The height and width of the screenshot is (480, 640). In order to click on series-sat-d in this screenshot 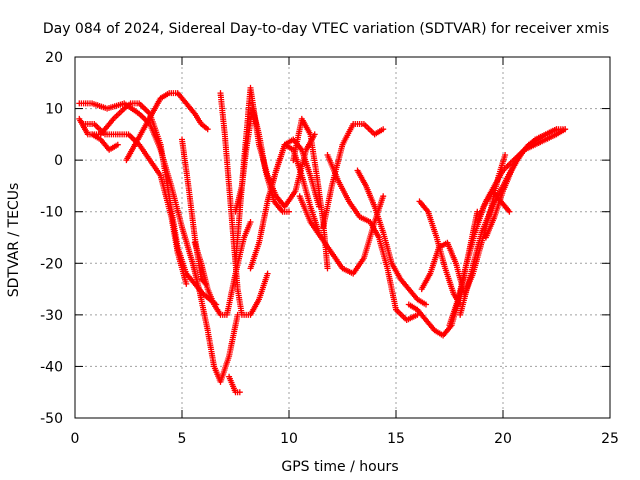, I will do `click(105, 142)`.